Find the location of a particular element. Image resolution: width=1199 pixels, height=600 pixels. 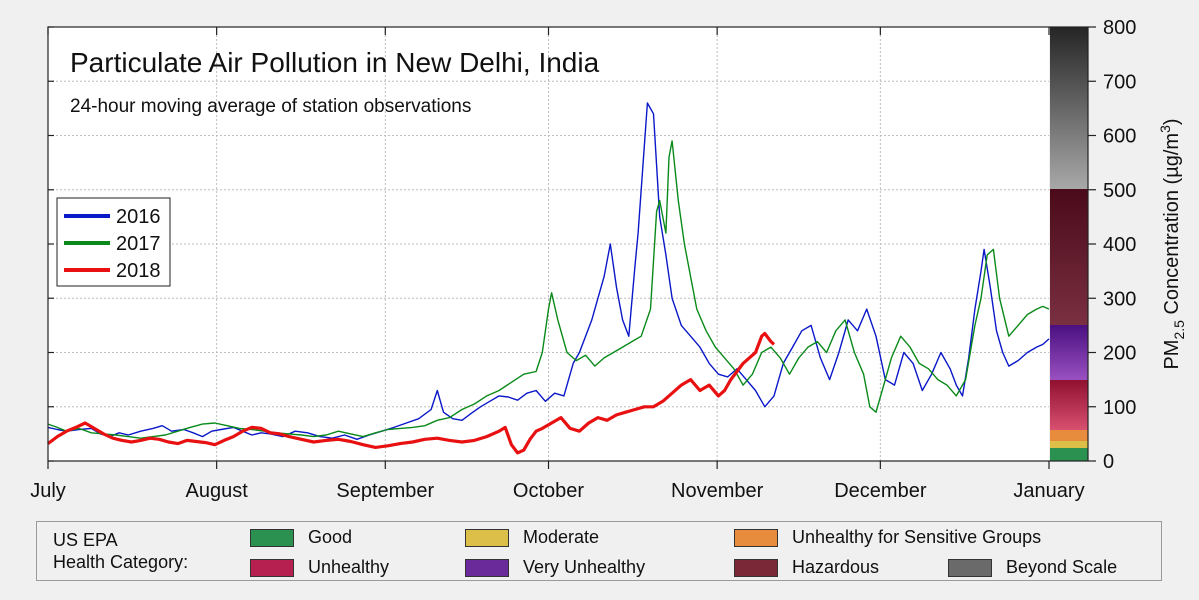

epa-heading: US EPA Health Category: is located at coordinates (120, 551).